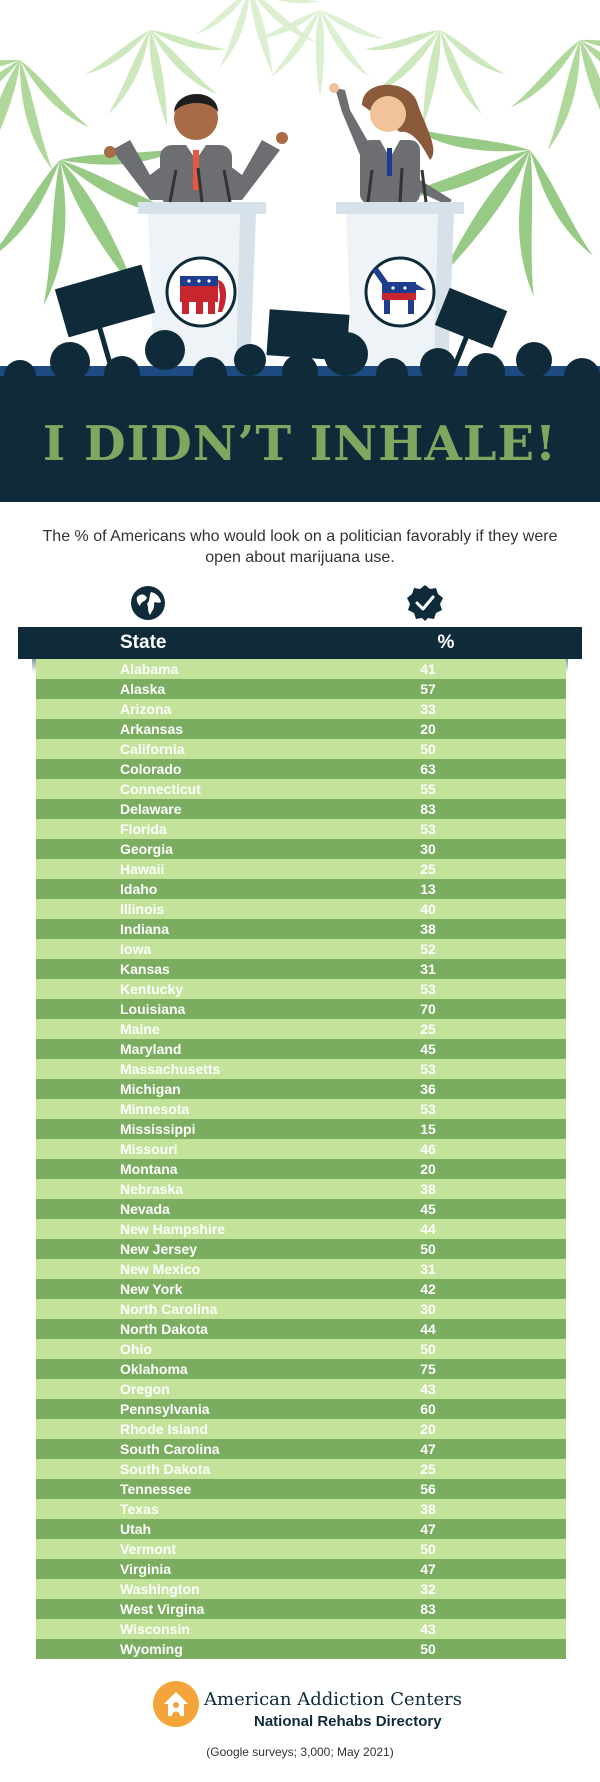 The width and height of the screenshot is (600, 1782). Describe the element at coordinates (142, 869) in the screenshot. I see `state-name: Hawaii` at that location.